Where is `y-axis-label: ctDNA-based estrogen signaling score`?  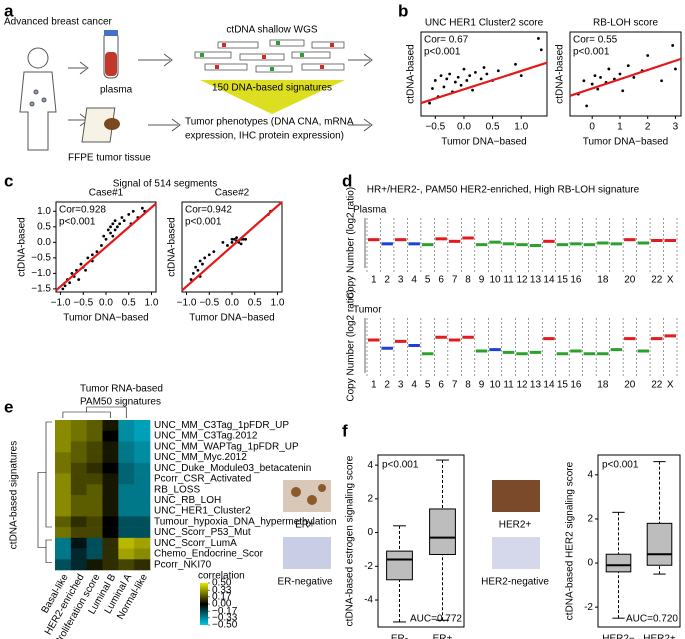 y-axis-label: ctDNA-based estrogen signaling score is located at coordinates (350, 540).